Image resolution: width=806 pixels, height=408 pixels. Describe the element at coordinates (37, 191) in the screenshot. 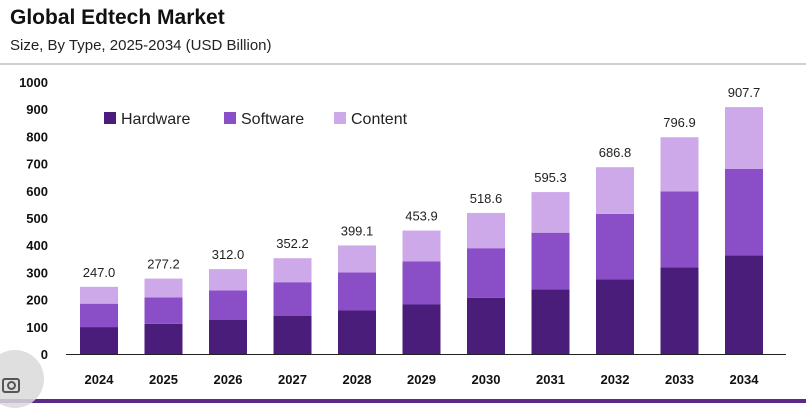

I see `y-tick-label: 600` at that location.